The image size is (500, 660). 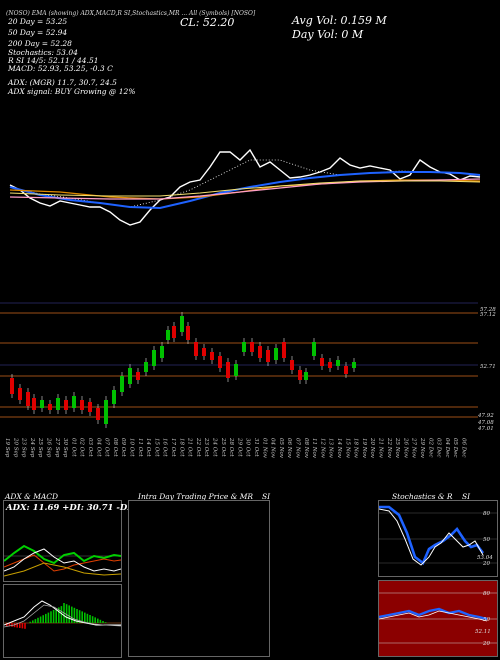 What do you see at coordinates (485, 429) in the screenshot?
I see `price-axis-label: 47.01` at bounding box center [485, 429].